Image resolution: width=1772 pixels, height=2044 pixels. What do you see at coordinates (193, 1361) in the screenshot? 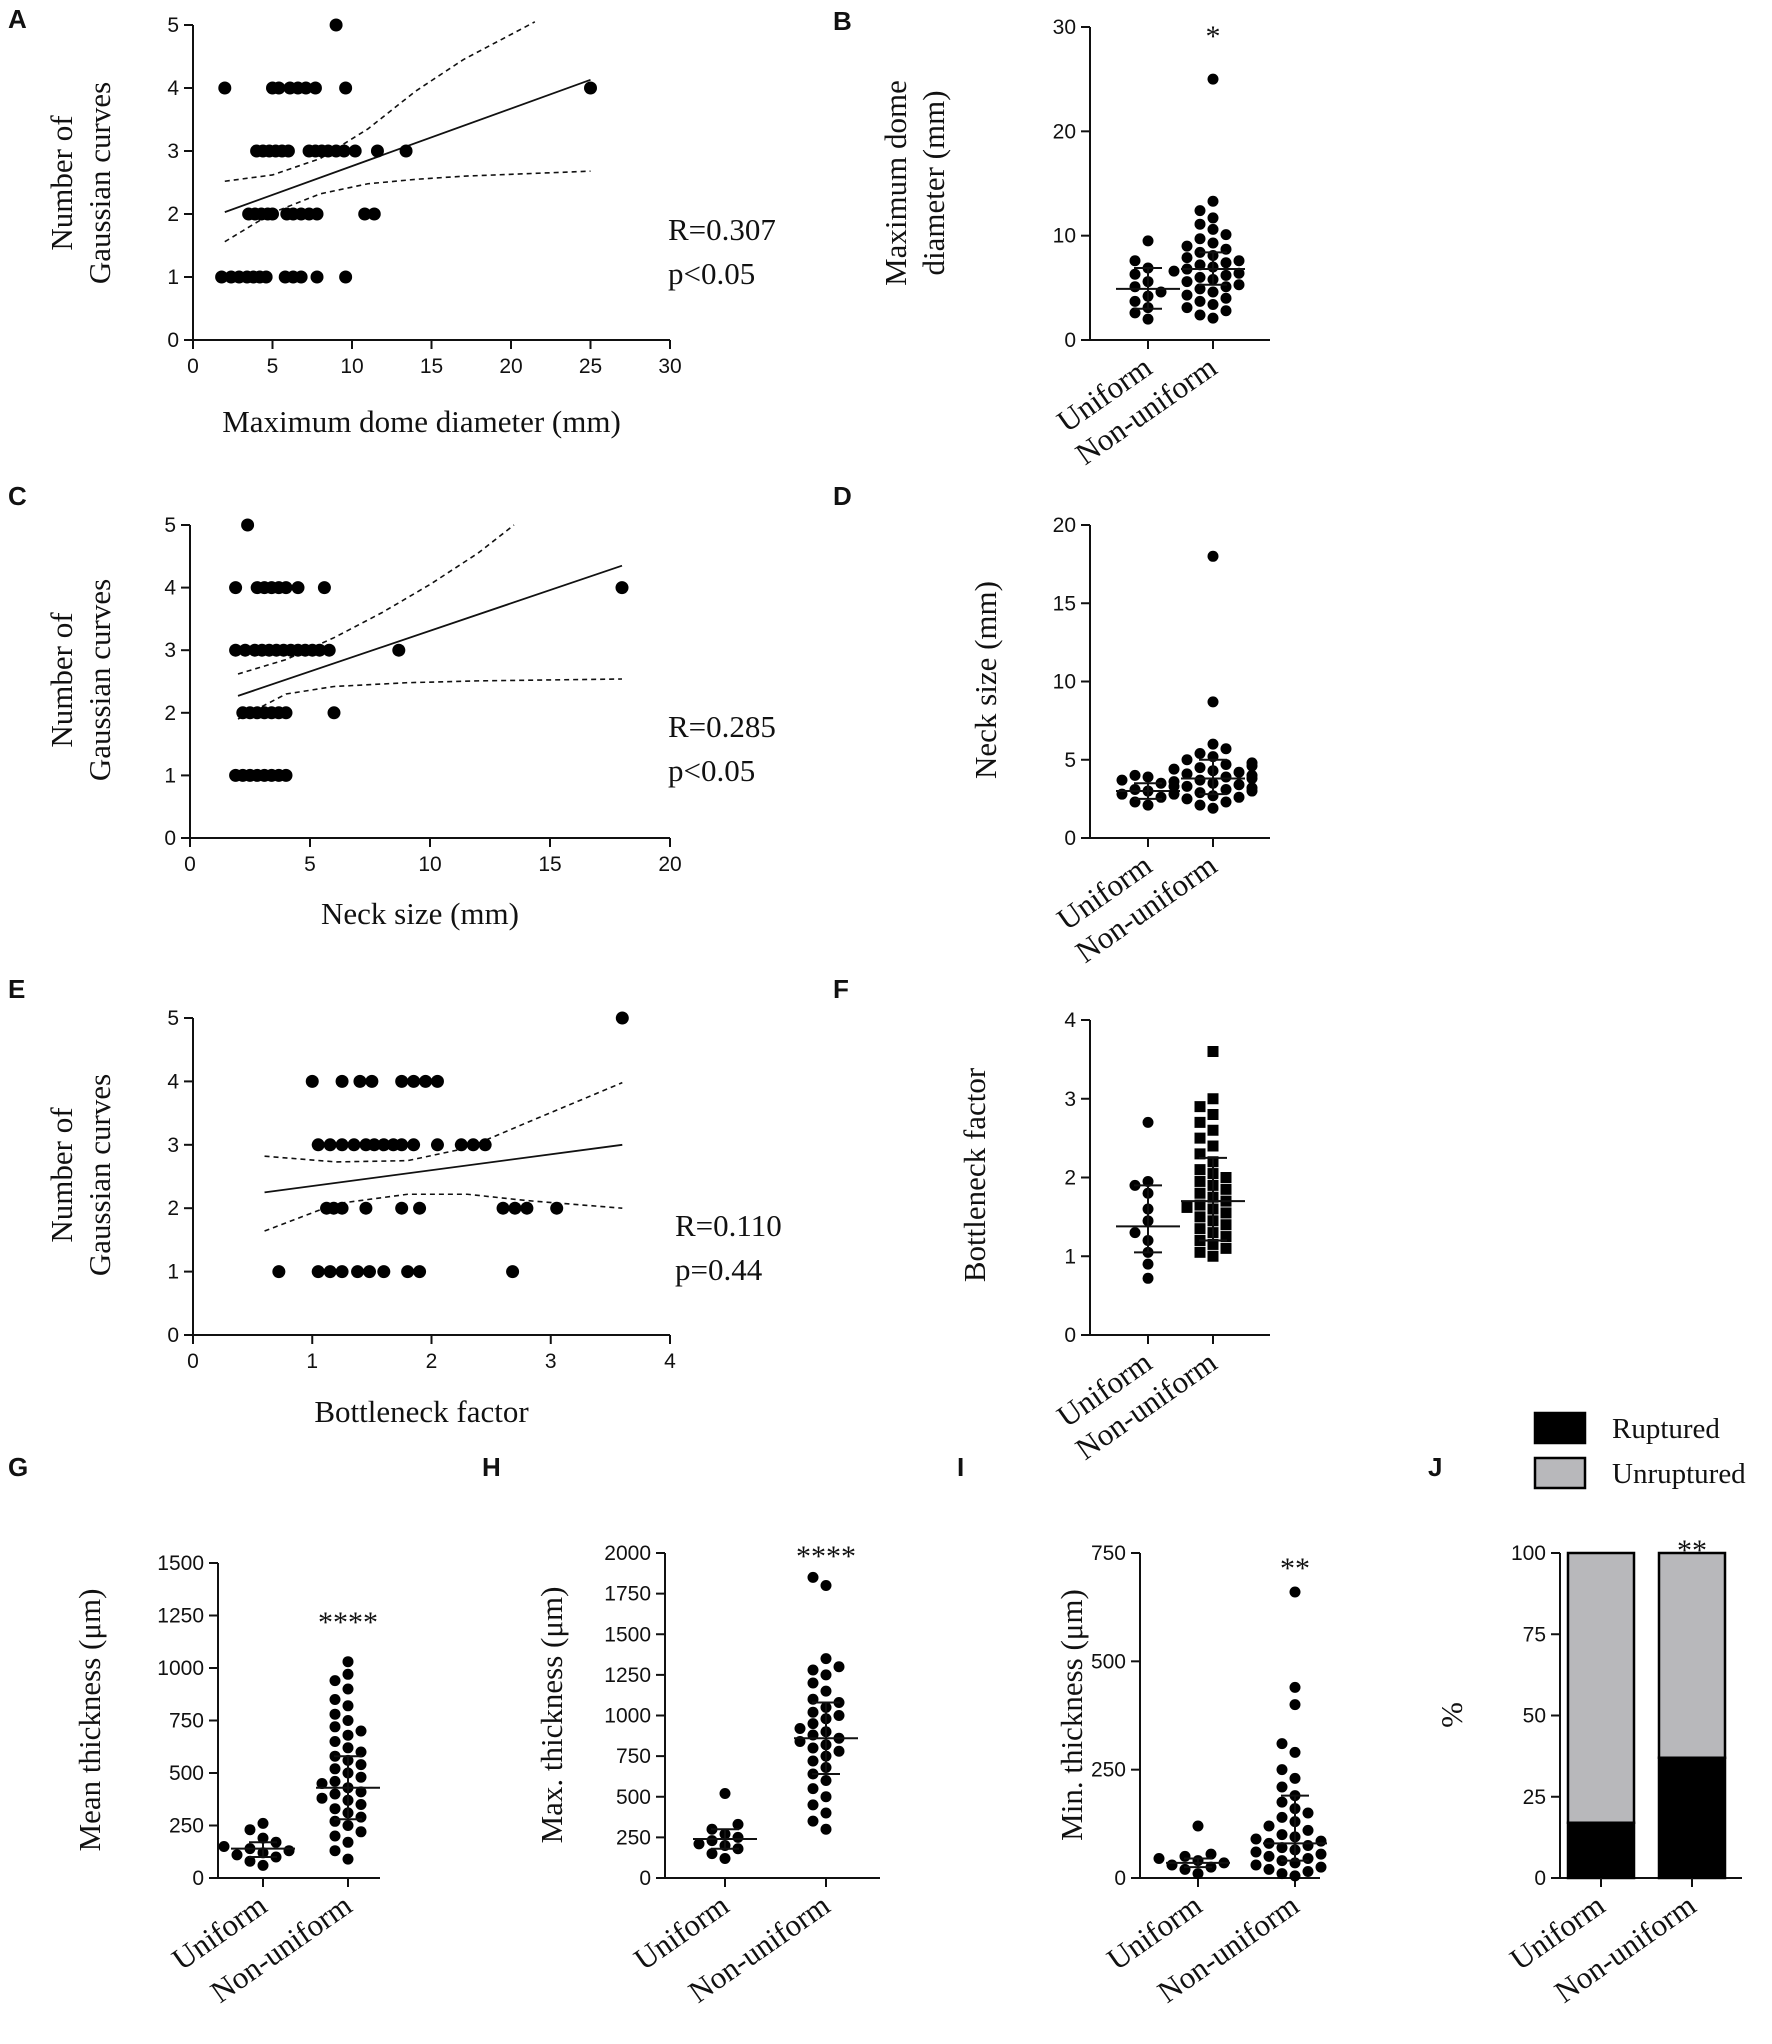
I see `x-tick-label: 0` at bounding box center [193, 1361].